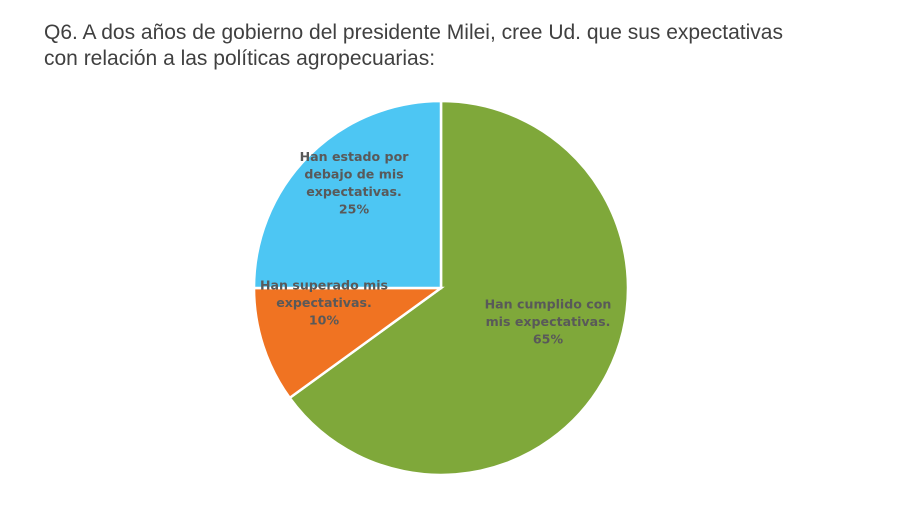  I want to click on data-label-line: mis expectativas., so click(548, 321).